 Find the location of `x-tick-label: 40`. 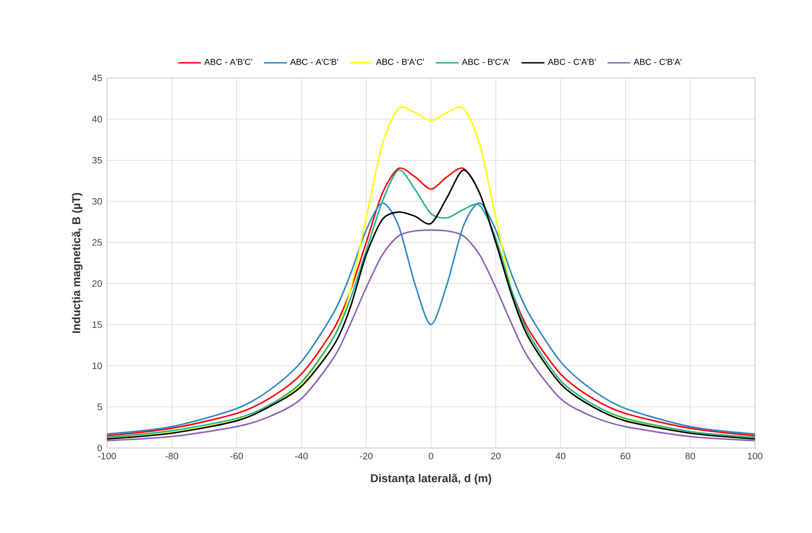

x-tick-label: 40 is located at coordinates (561, 456).